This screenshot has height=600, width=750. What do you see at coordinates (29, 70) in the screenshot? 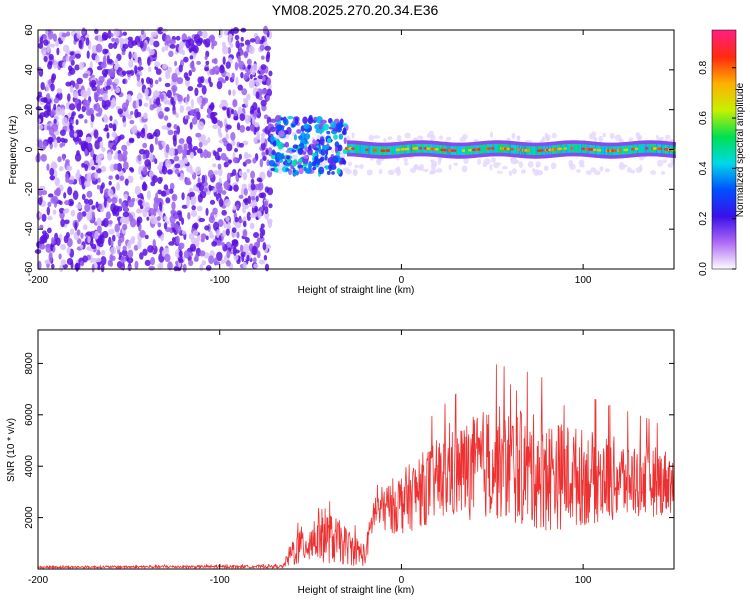
I see `y-tick-label: 40` at bounding box center [29, 70].